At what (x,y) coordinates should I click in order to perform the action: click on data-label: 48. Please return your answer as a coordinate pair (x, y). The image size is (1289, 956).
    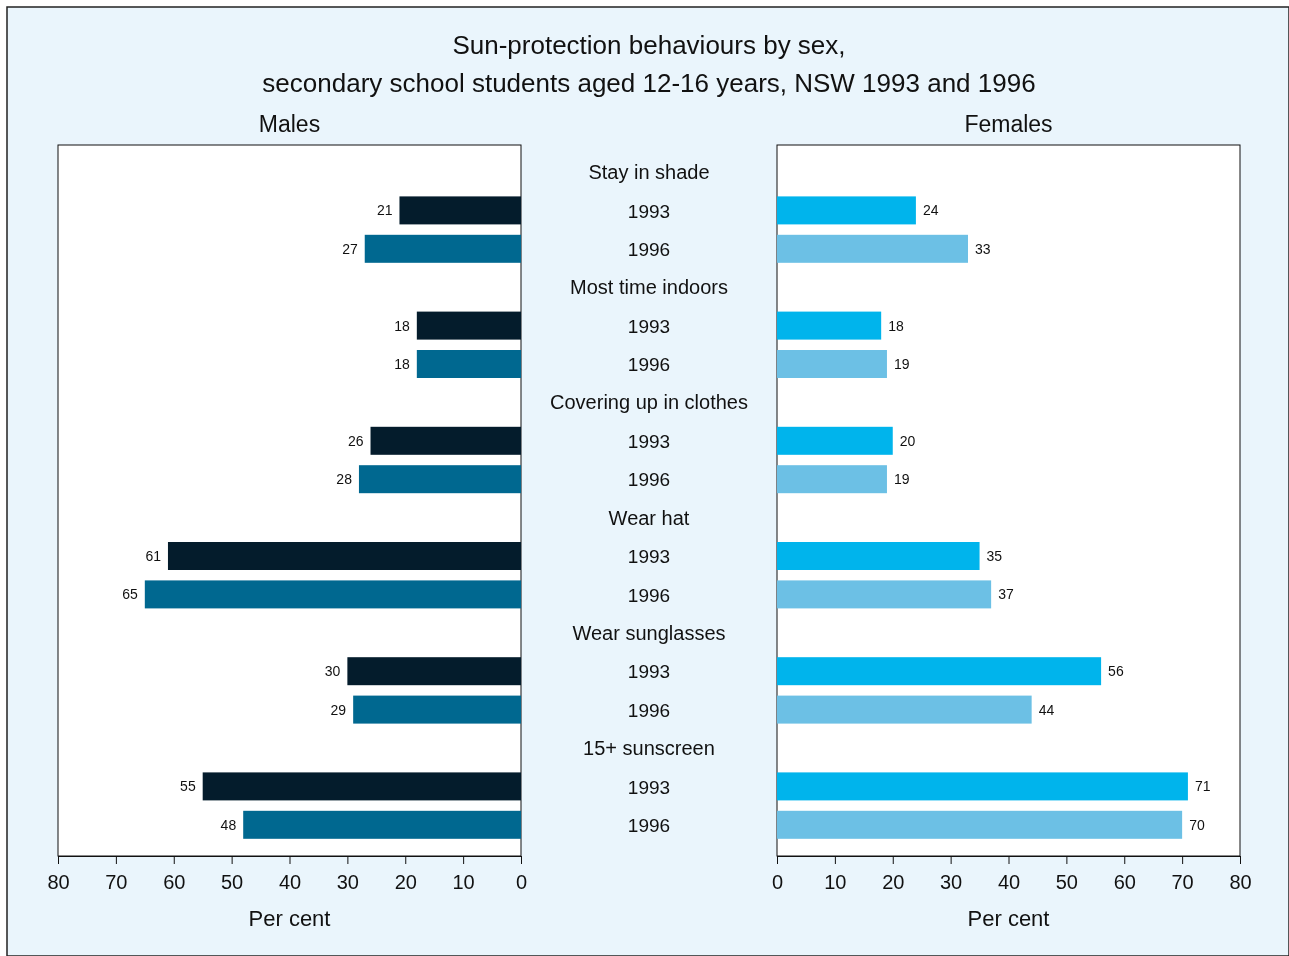
    Looking at the image, I should click on (228, 824).